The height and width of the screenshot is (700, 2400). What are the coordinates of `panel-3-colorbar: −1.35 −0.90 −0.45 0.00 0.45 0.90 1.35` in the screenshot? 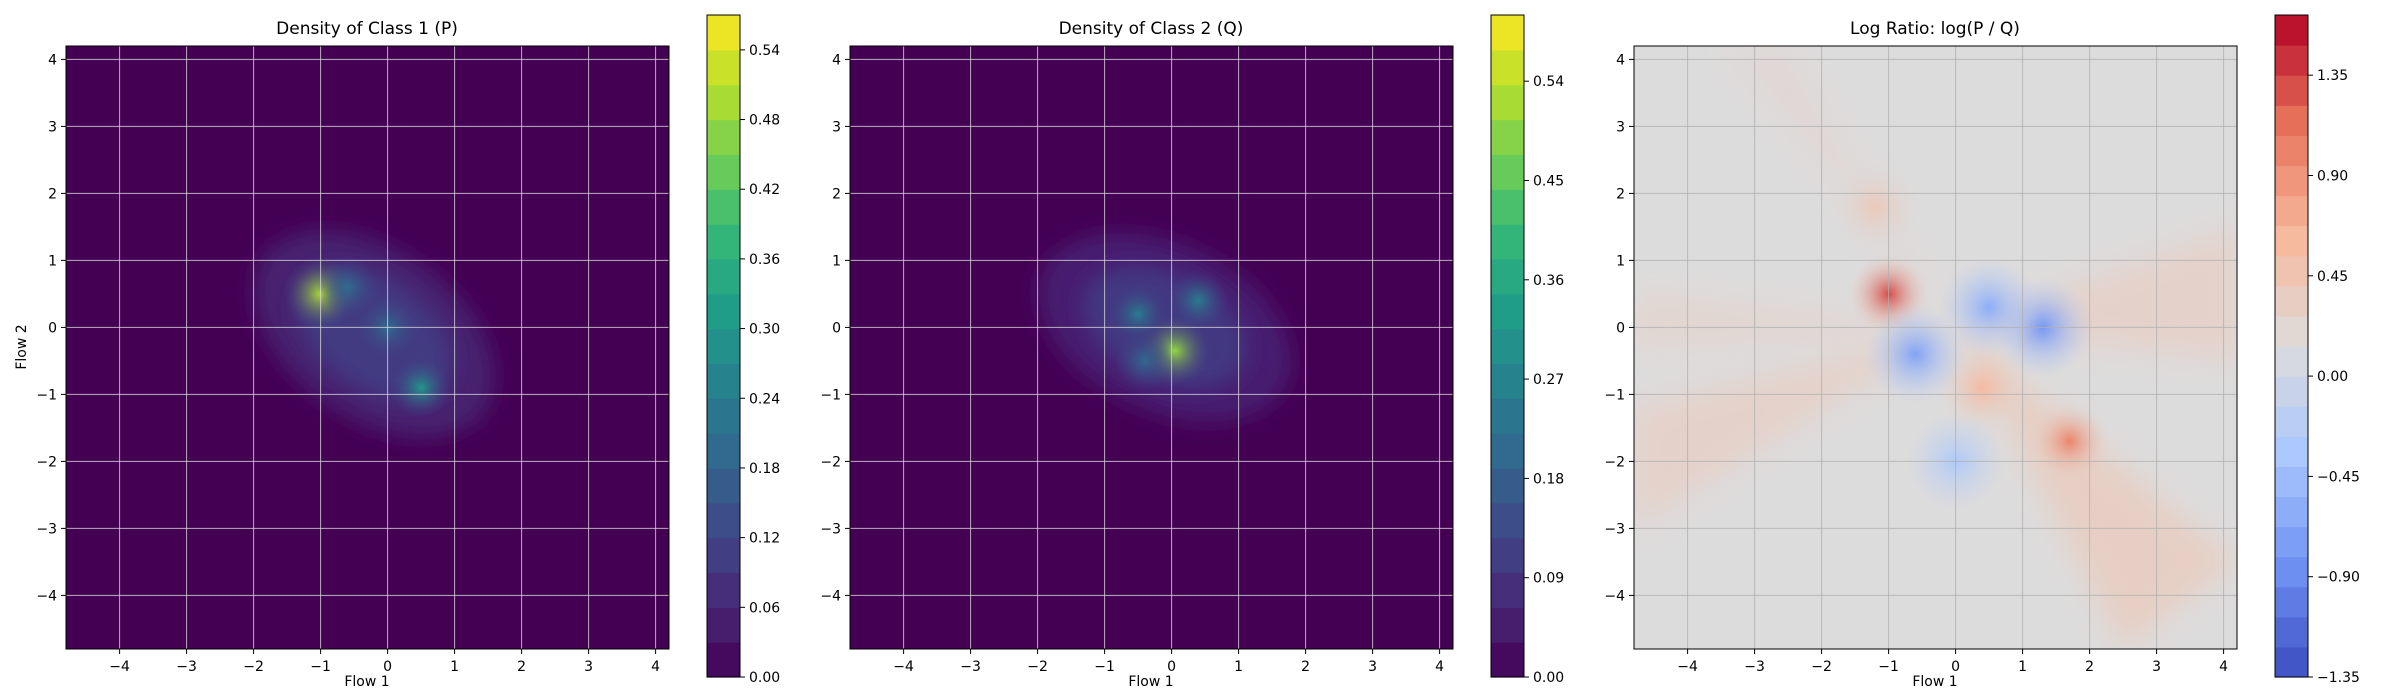 It's located at (2317, 350).